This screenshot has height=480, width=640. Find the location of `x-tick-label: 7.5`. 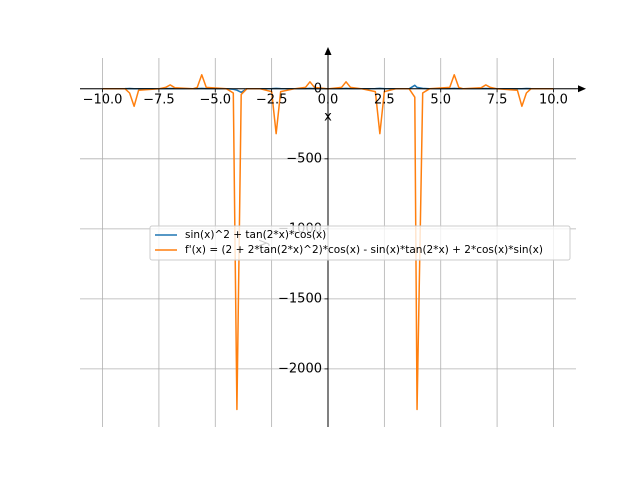

x-tick-label: 7.5 is located at coordinates (497, 99).